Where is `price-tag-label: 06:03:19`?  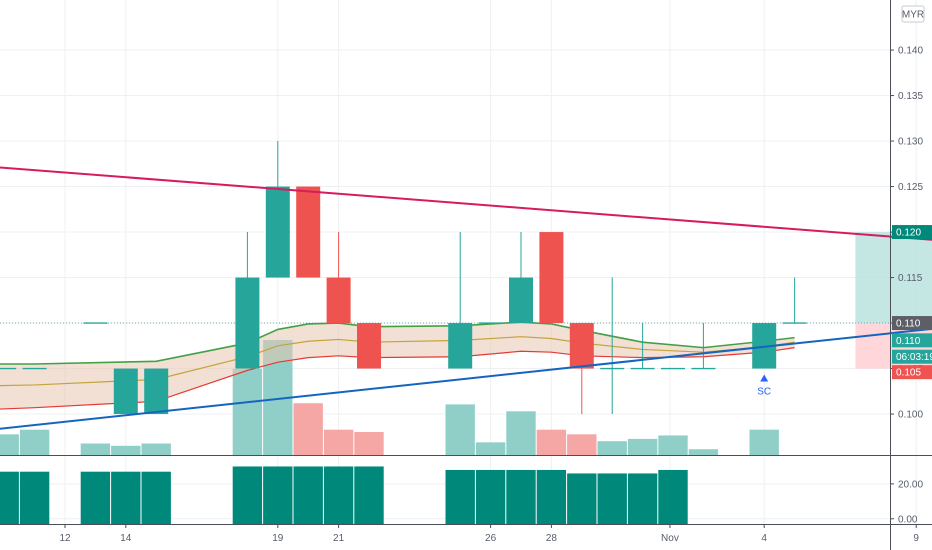 price-tag-label: 06:03:19 is located at coordinates (914, 357).